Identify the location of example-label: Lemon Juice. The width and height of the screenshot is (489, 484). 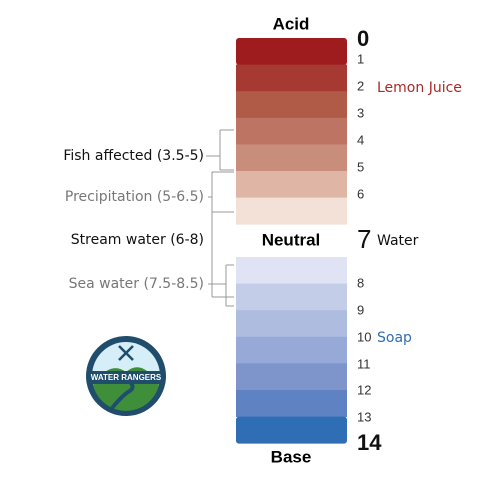
(419, 88).